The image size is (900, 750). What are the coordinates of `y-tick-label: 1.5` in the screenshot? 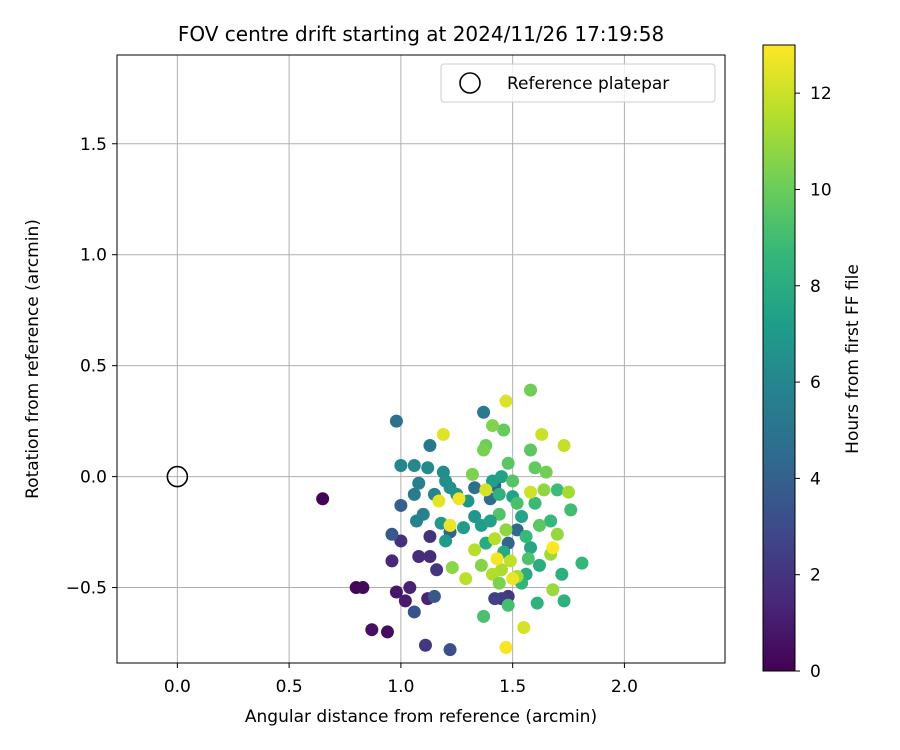 It's located at (93, 145).